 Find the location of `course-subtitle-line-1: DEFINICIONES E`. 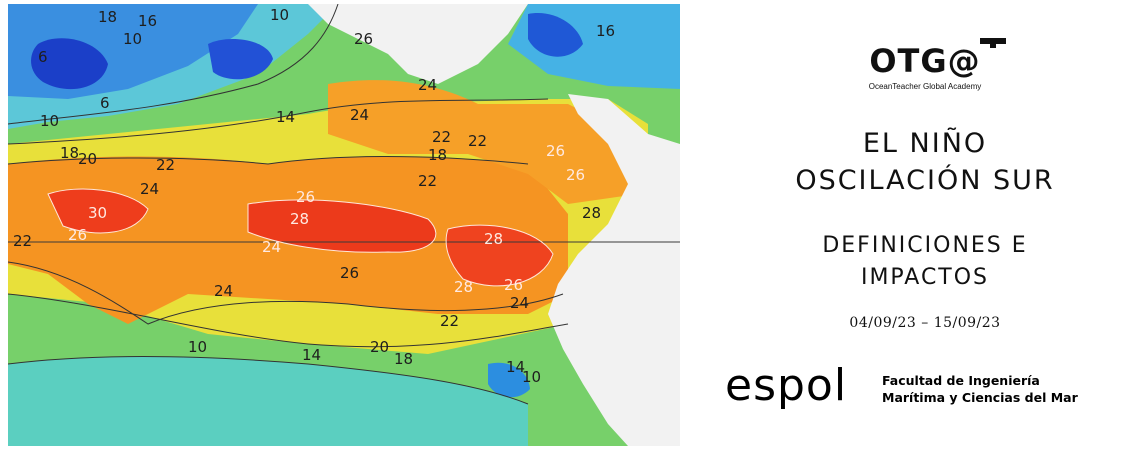

course-subtitle-line-1: DEFINICIONES E is located at coordinates (925, 245).